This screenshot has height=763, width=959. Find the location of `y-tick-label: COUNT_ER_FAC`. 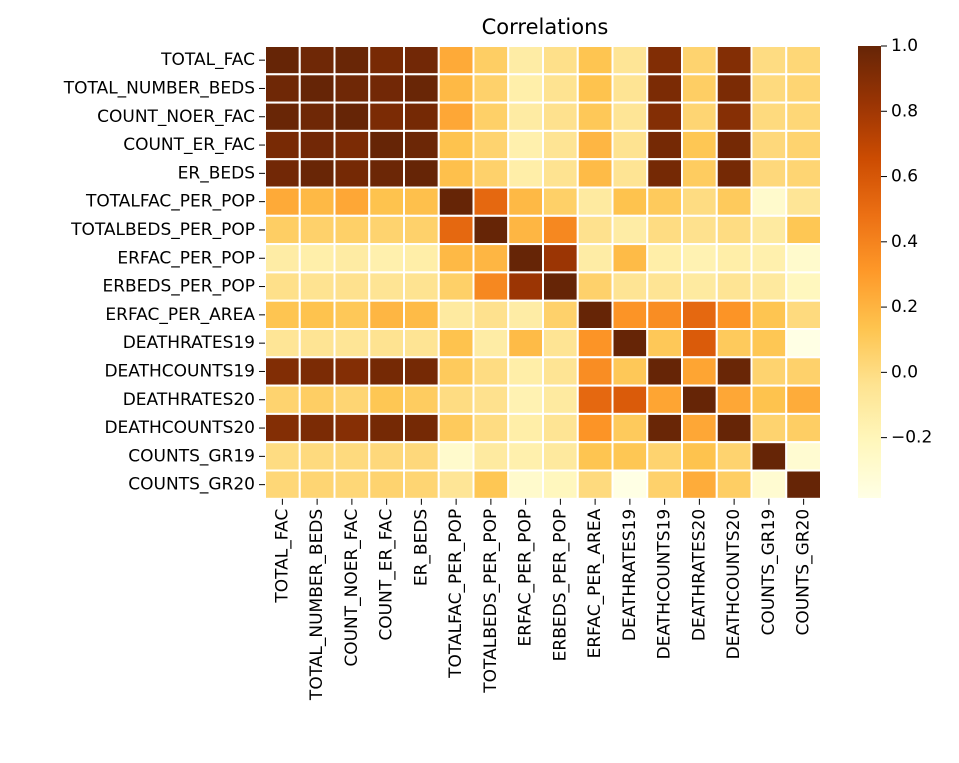

y-tick-label: COUNT_ER_FAC is located at coordinates (189, 145).